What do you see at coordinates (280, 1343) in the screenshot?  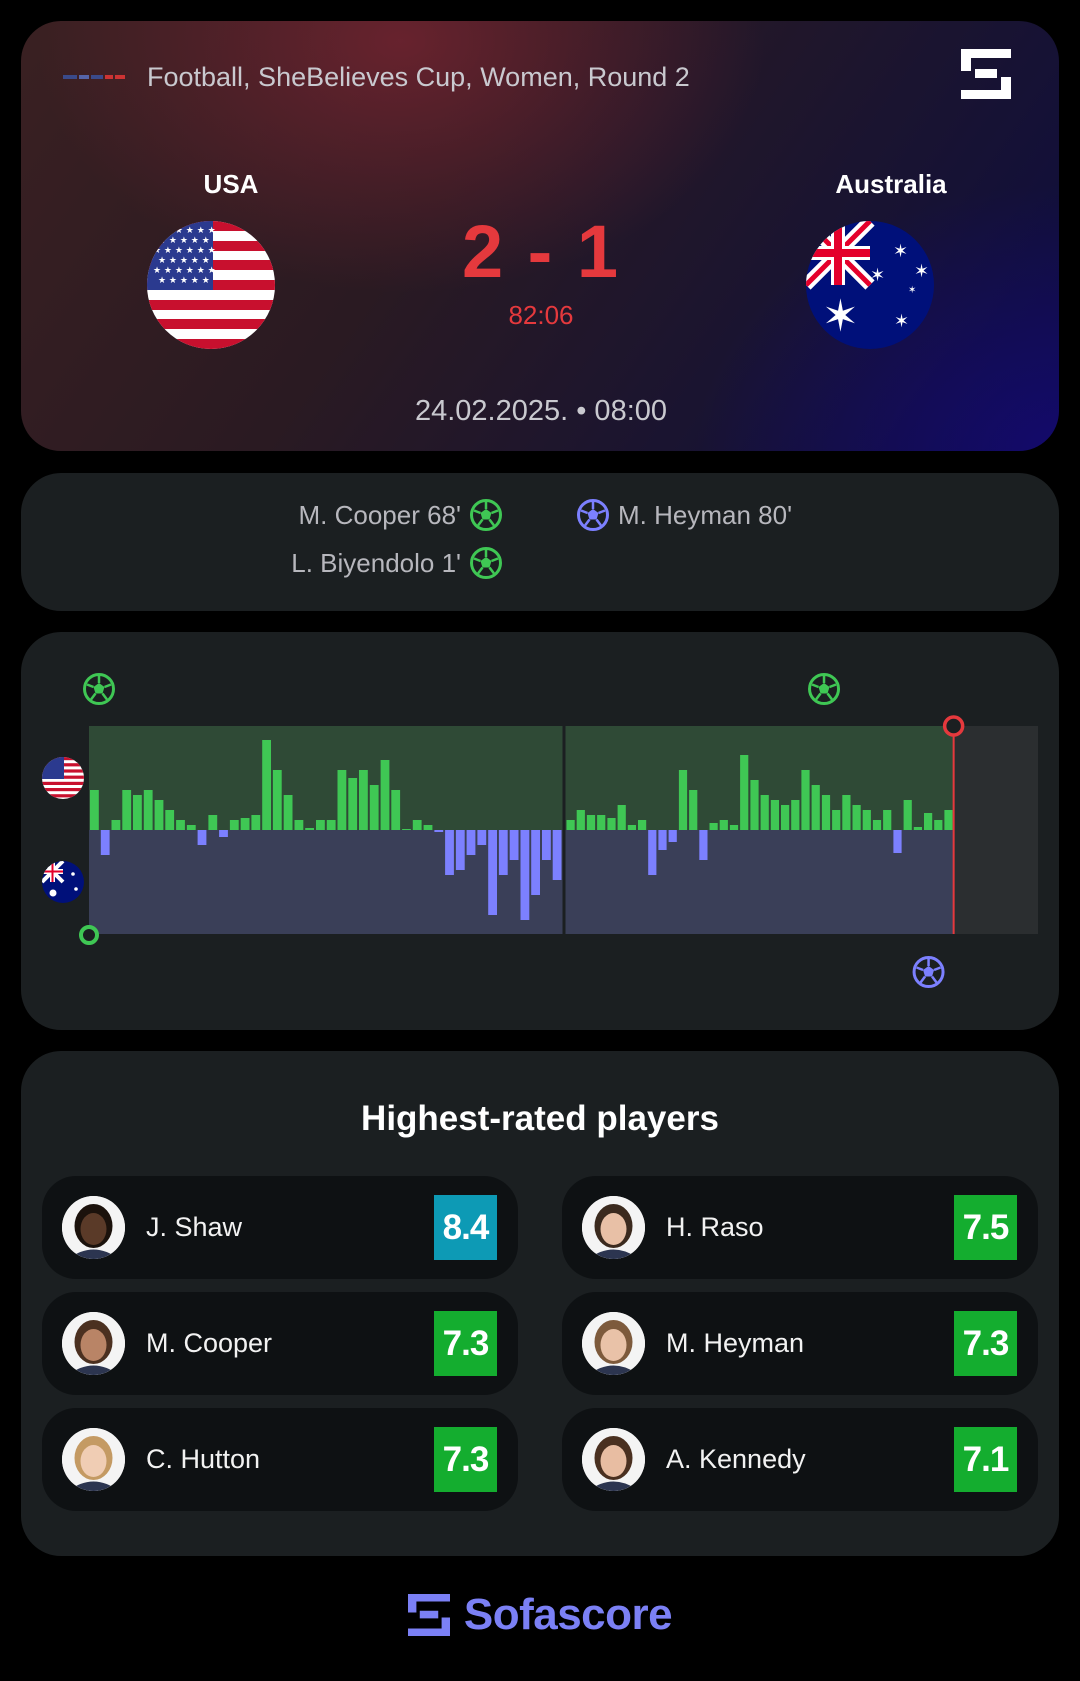 I see `player-card: M. Cooper 7.3` at bounding box center [280, 1343].